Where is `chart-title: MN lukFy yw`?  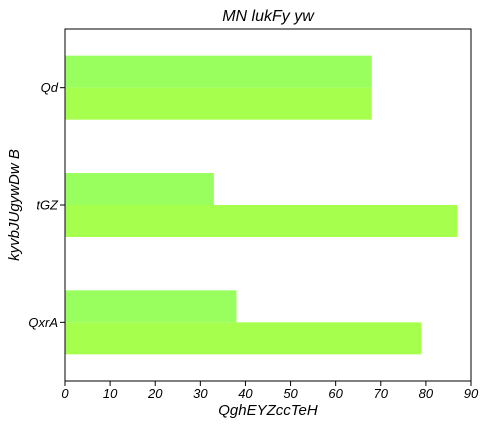 chart-title: MN lukFy yw is located at coordinates (268, 16).